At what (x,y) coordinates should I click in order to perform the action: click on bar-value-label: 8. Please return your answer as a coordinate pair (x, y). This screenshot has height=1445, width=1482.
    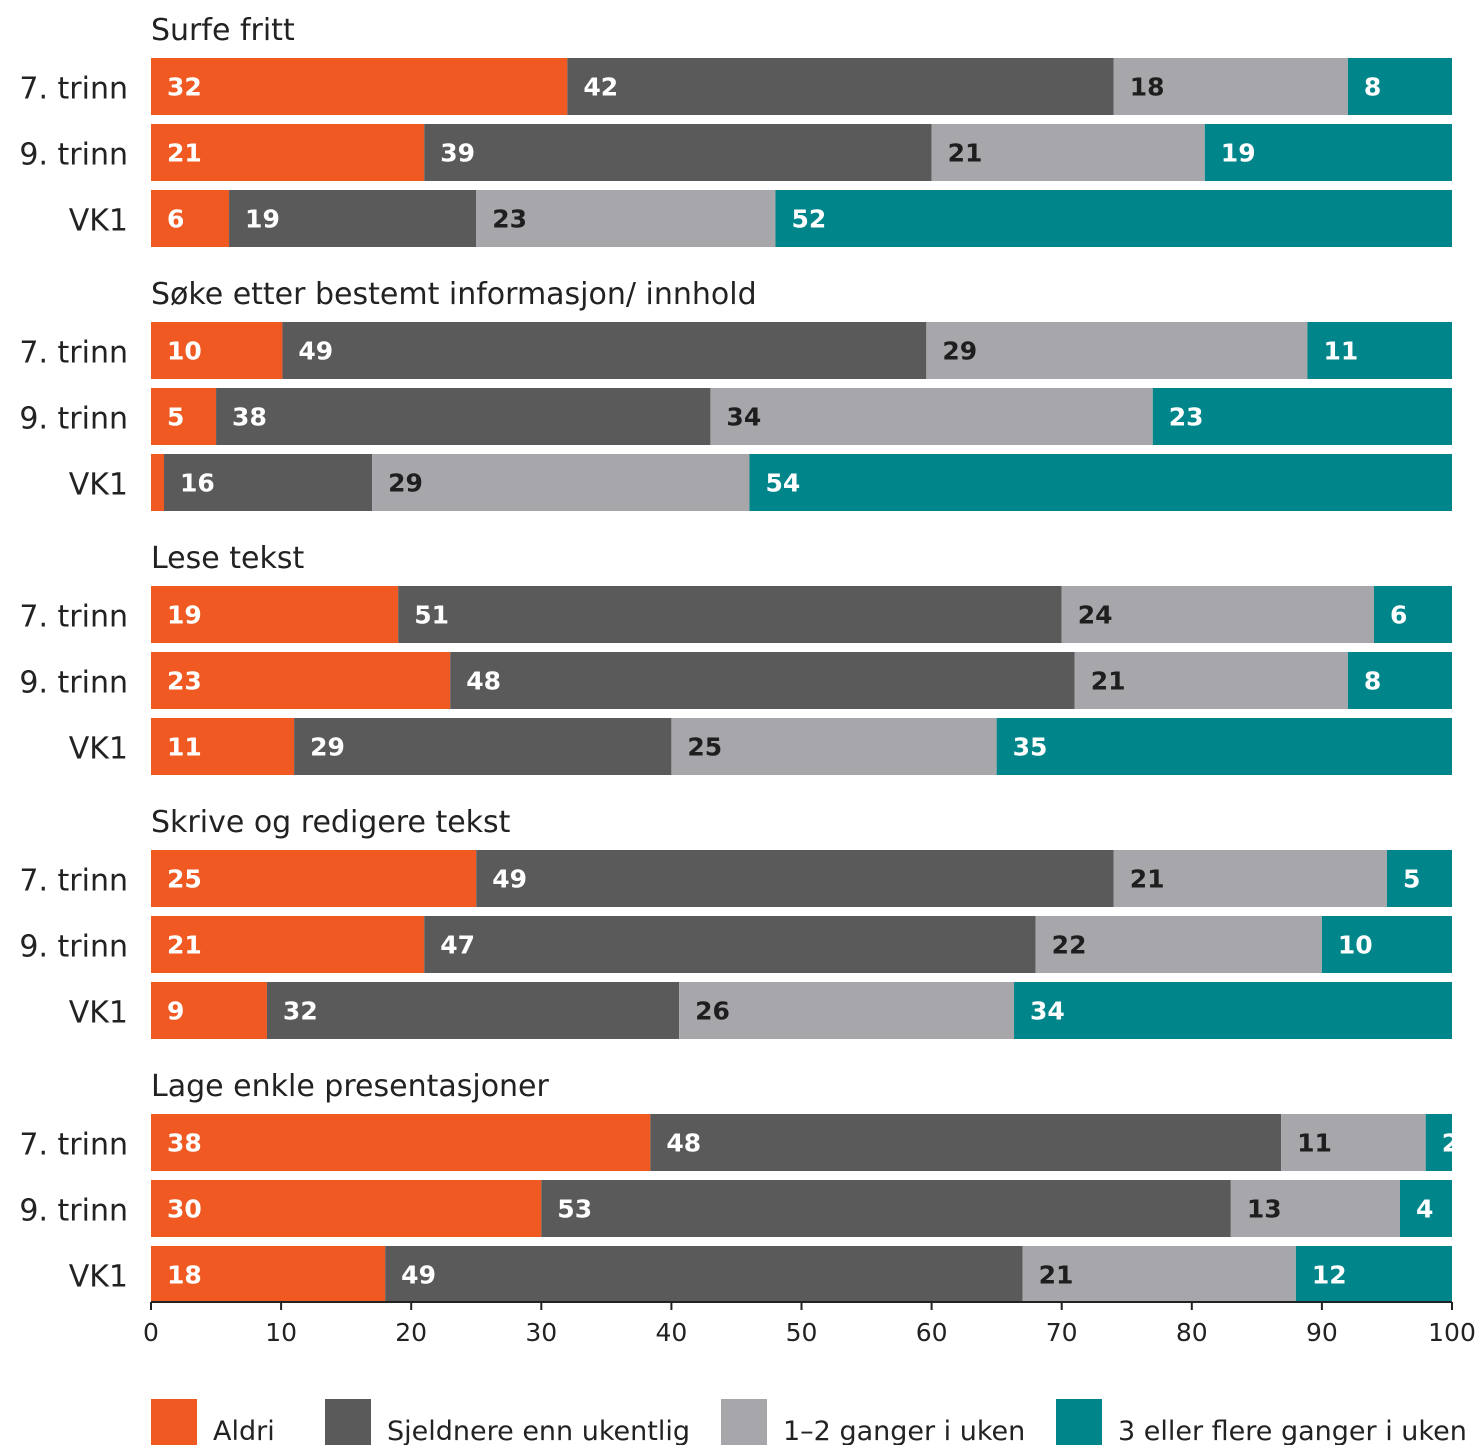
    Looking at the image, I should click on (1372, 87).